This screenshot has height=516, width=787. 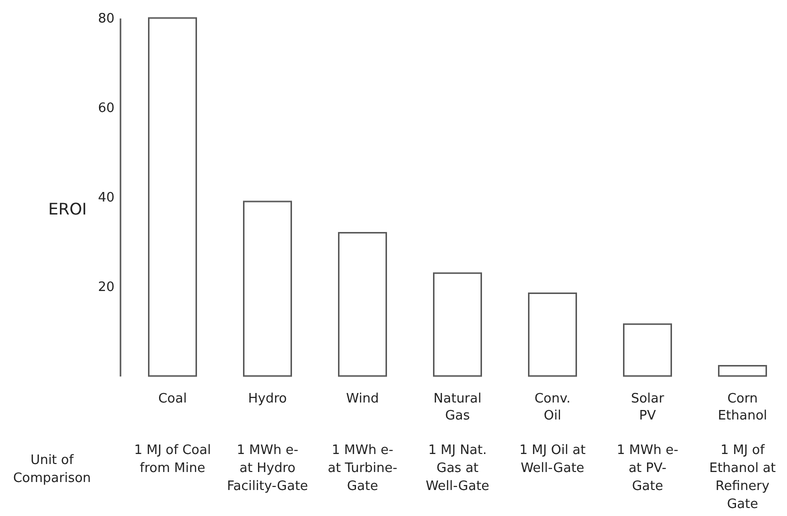 What do you see at coordinates (647, 408) in the screenshot?
I see `x-tick-label: Solar PV` at bounding box center [647, 408].